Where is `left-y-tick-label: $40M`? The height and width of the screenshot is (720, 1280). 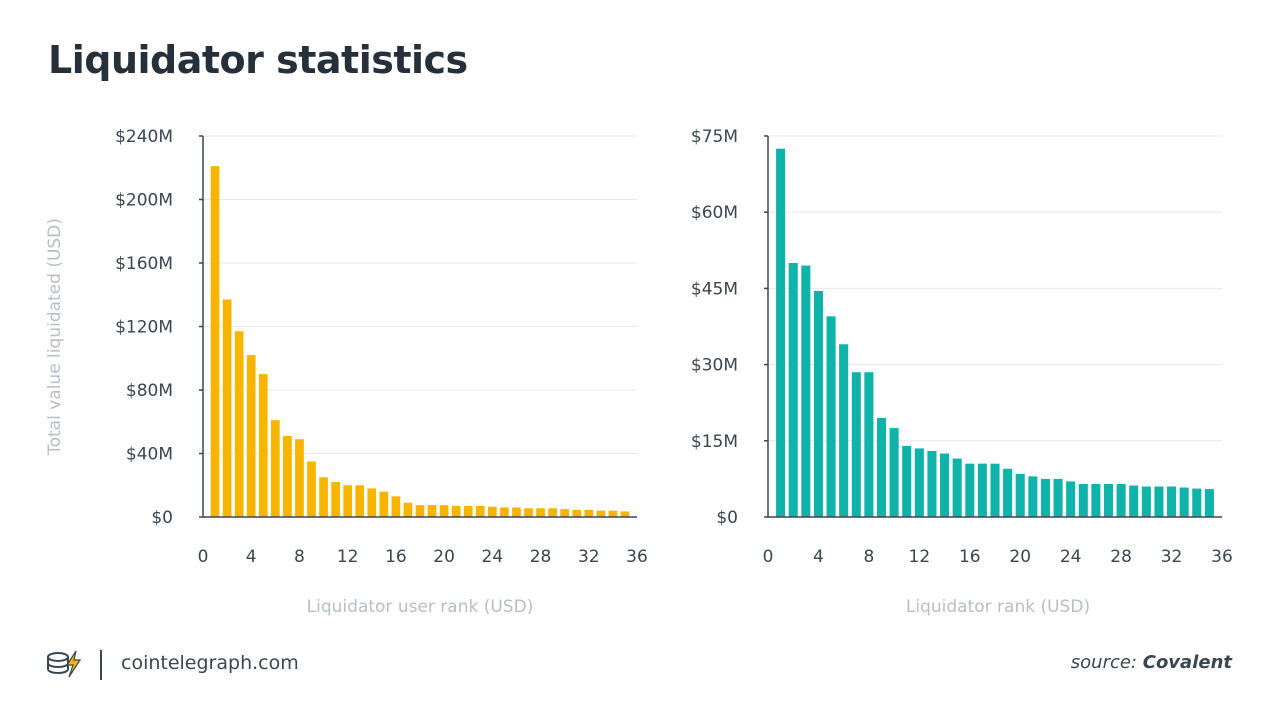 left-y-tick-label: $40M is located at coordinates (149, 455).